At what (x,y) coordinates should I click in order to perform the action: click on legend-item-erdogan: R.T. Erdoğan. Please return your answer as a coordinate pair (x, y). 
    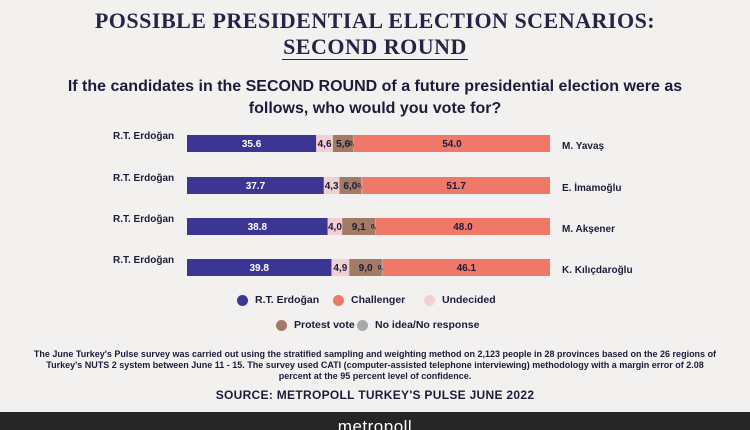
    Looking at the image, I should click on (278, 300).